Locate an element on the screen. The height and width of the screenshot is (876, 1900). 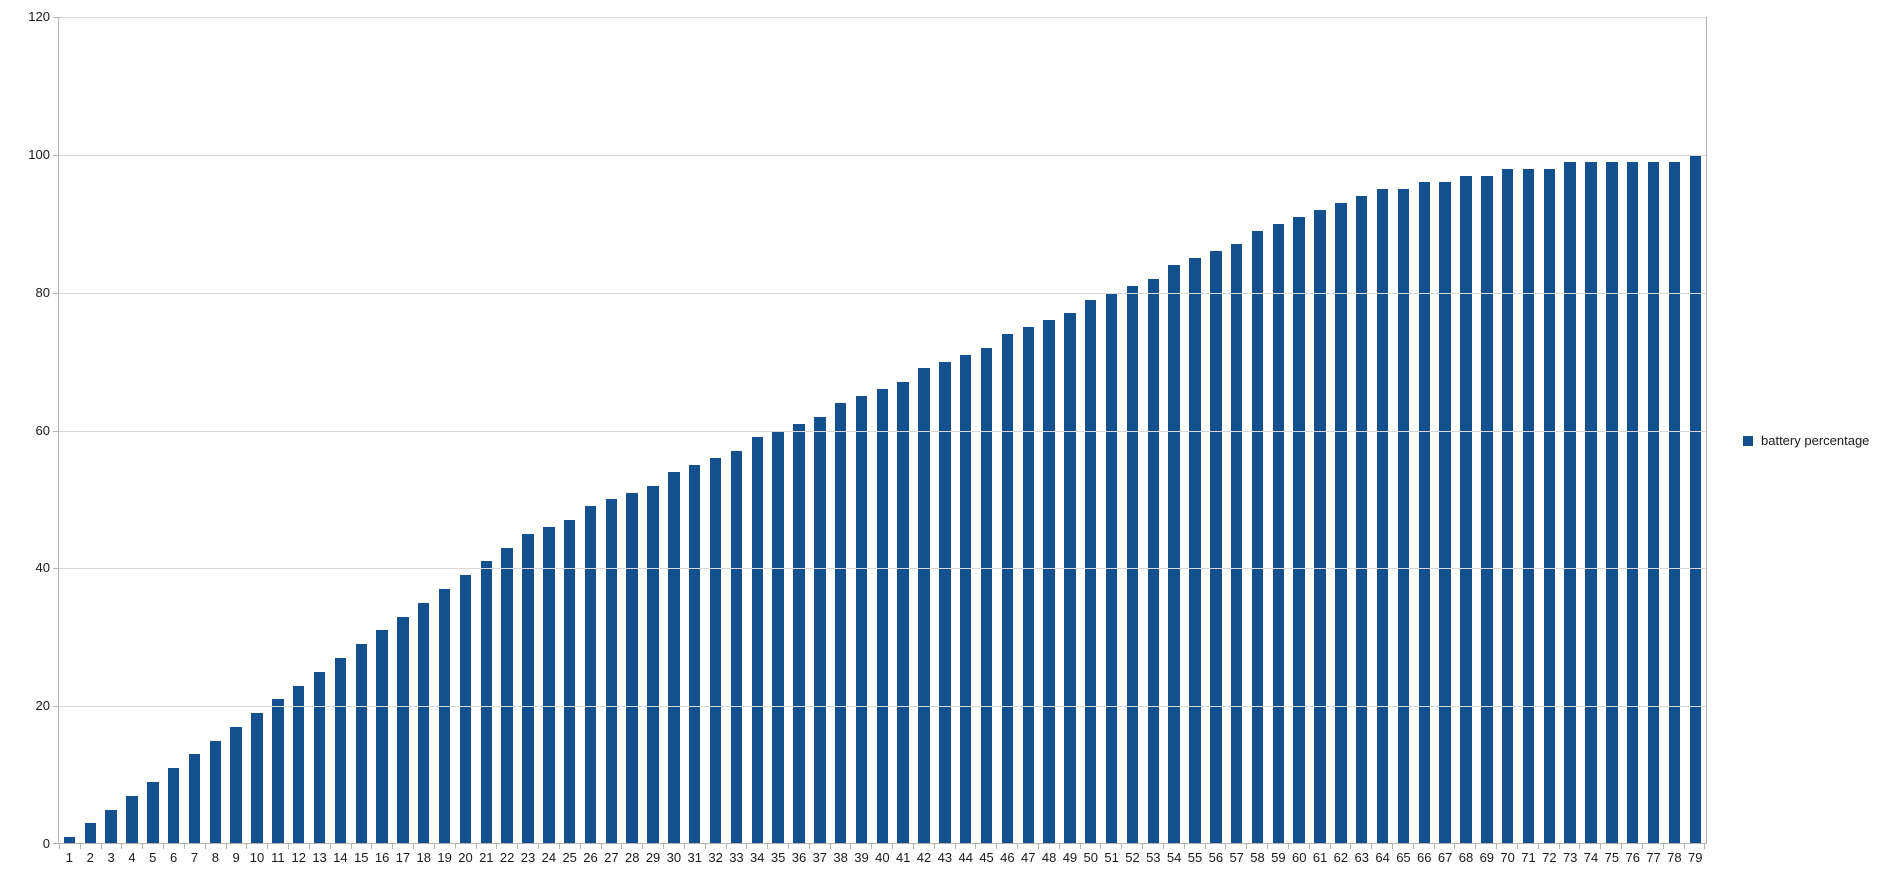
x-axis-label-35: 35 is located at coordinates (778, 857).